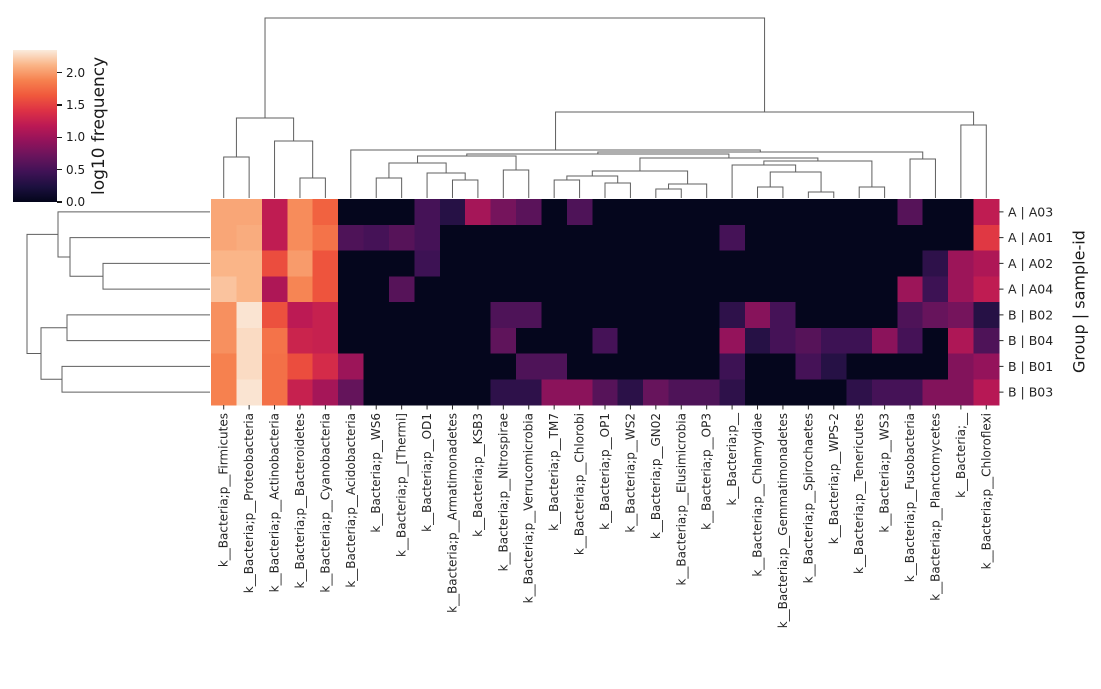 The image size is (1101, 689). I want to click on column-tick-label: k__Bacteria;p__Chloroflexi, so click(986, 491).